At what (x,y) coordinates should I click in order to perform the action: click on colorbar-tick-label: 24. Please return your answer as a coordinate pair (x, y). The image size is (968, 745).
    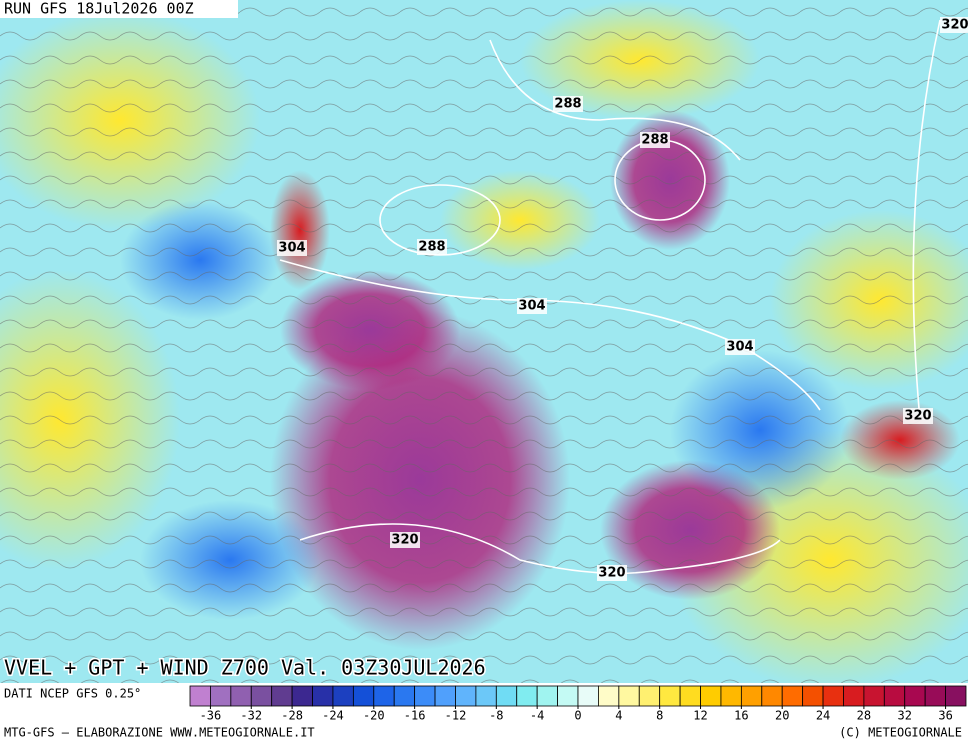
    Looking at the image, I should click on (823, 716).